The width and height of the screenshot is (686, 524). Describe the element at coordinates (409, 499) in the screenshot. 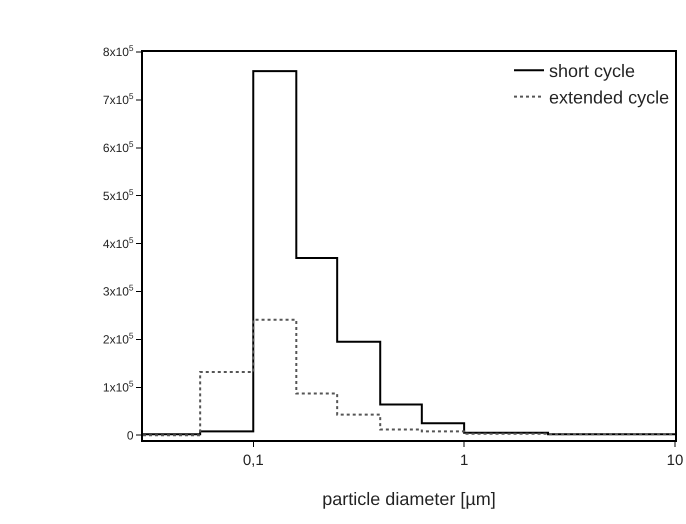

I see `x-axis-title: particle diameter [µm]` at that location.